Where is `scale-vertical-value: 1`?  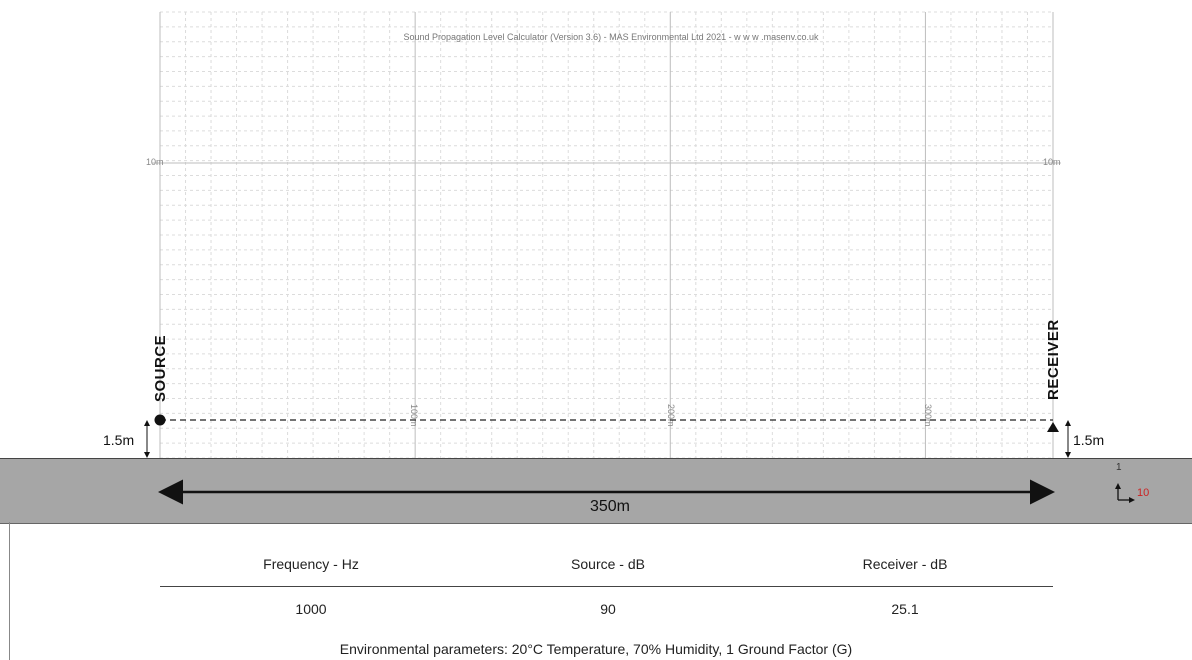 scale-vertical-value: 1 is located at coordinates (1119, 467).